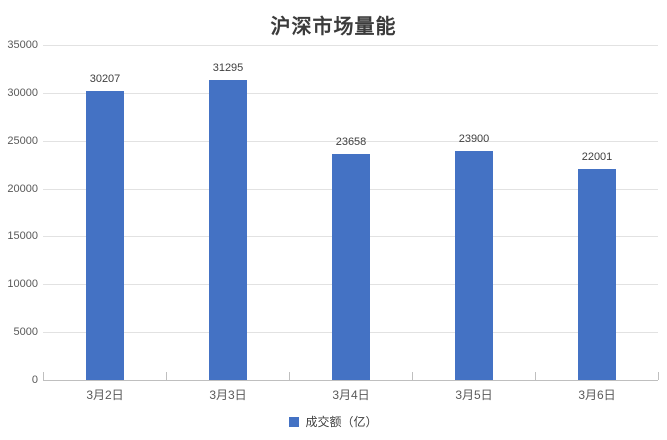  Describe the element at coordinates (474, 395) in the screenshot. I see `x-axis-tick-label: 3月5日` at that location.